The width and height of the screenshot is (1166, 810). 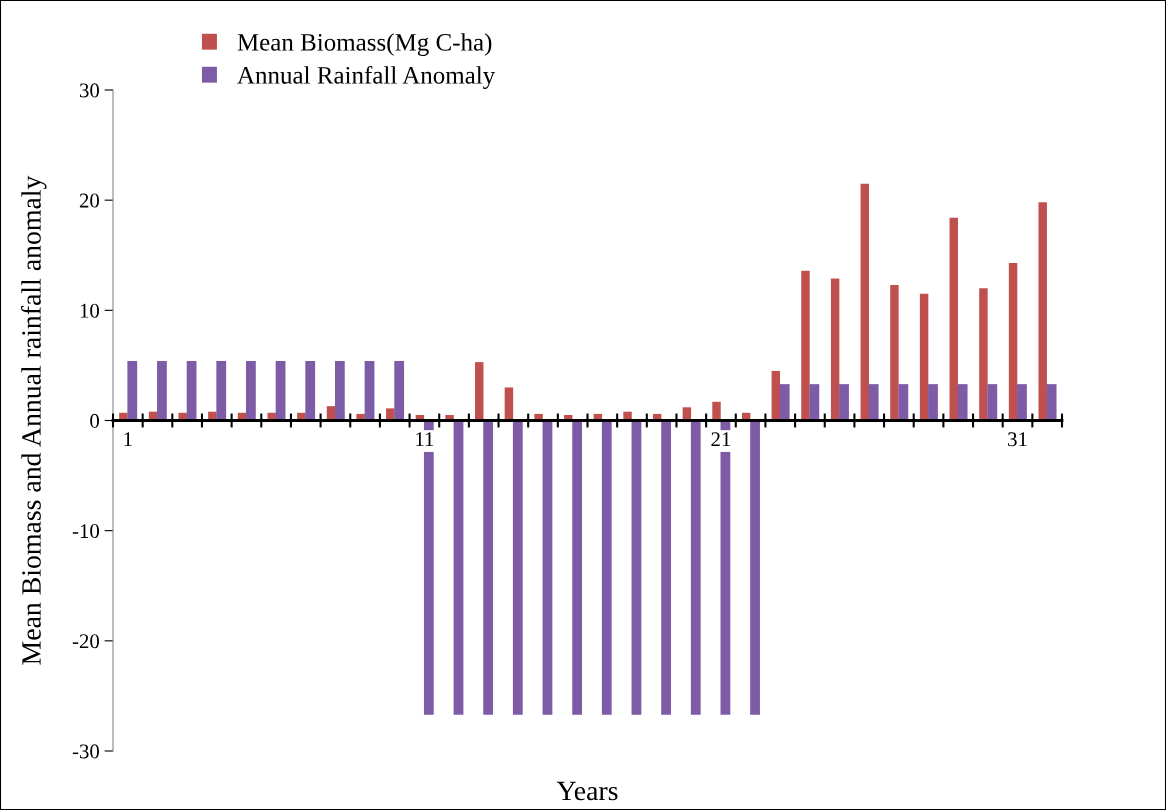 What do you see at coordinates (95, 420) in the screenshot?
I see `y-tick-label: 0` at bounding box center [95, 420].